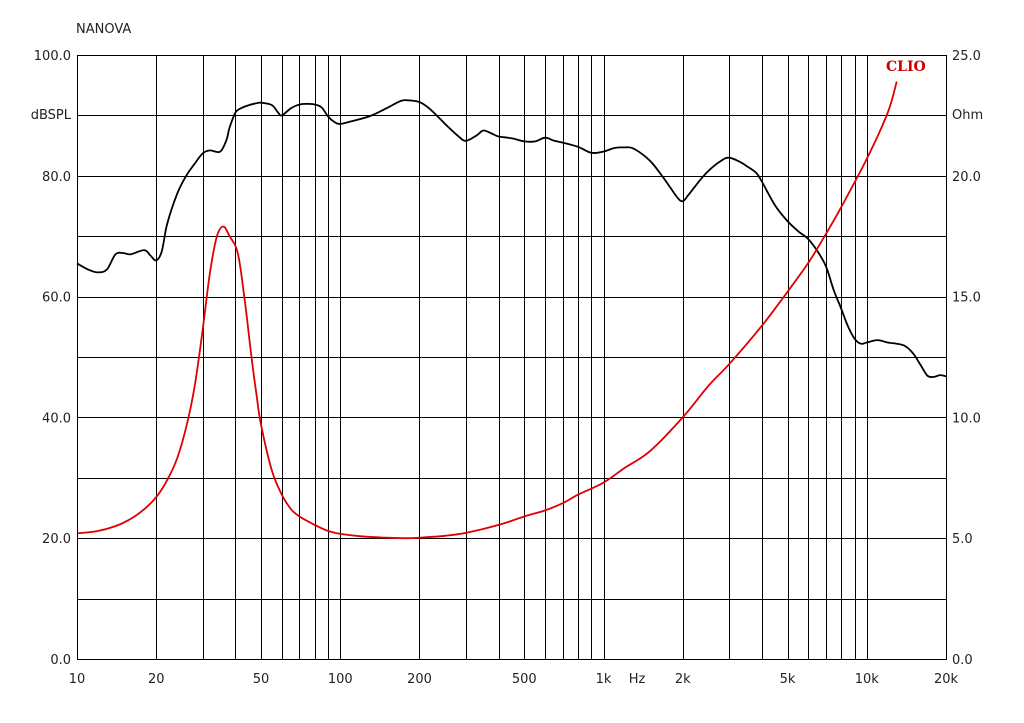 The image size is (1024, 723). I want to click on x-tick-label: 500, so click(524, 679).